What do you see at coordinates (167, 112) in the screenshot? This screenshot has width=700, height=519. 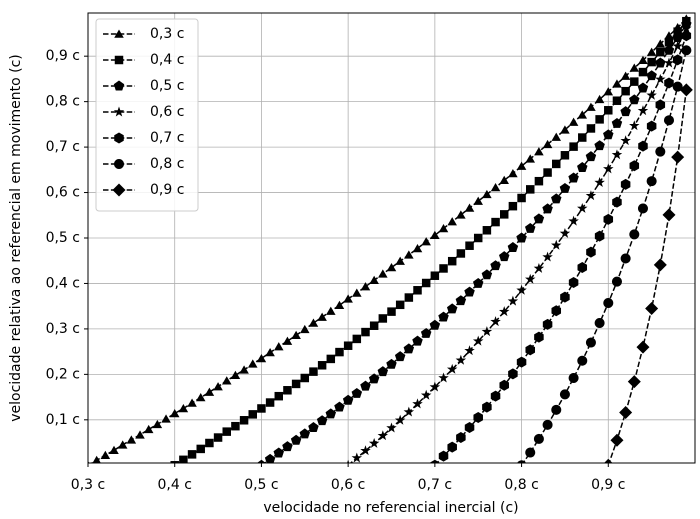 I see `legend-label: 0,6 c` at bounding box center [167, 112].